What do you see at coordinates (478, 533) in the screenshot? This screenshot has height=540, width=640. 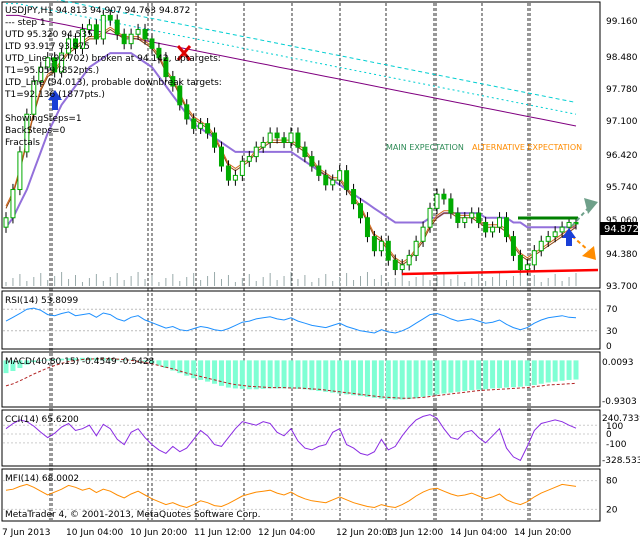 I see `time-tick-label: 14 Jun 04:00` at bounding box center [478, 533].